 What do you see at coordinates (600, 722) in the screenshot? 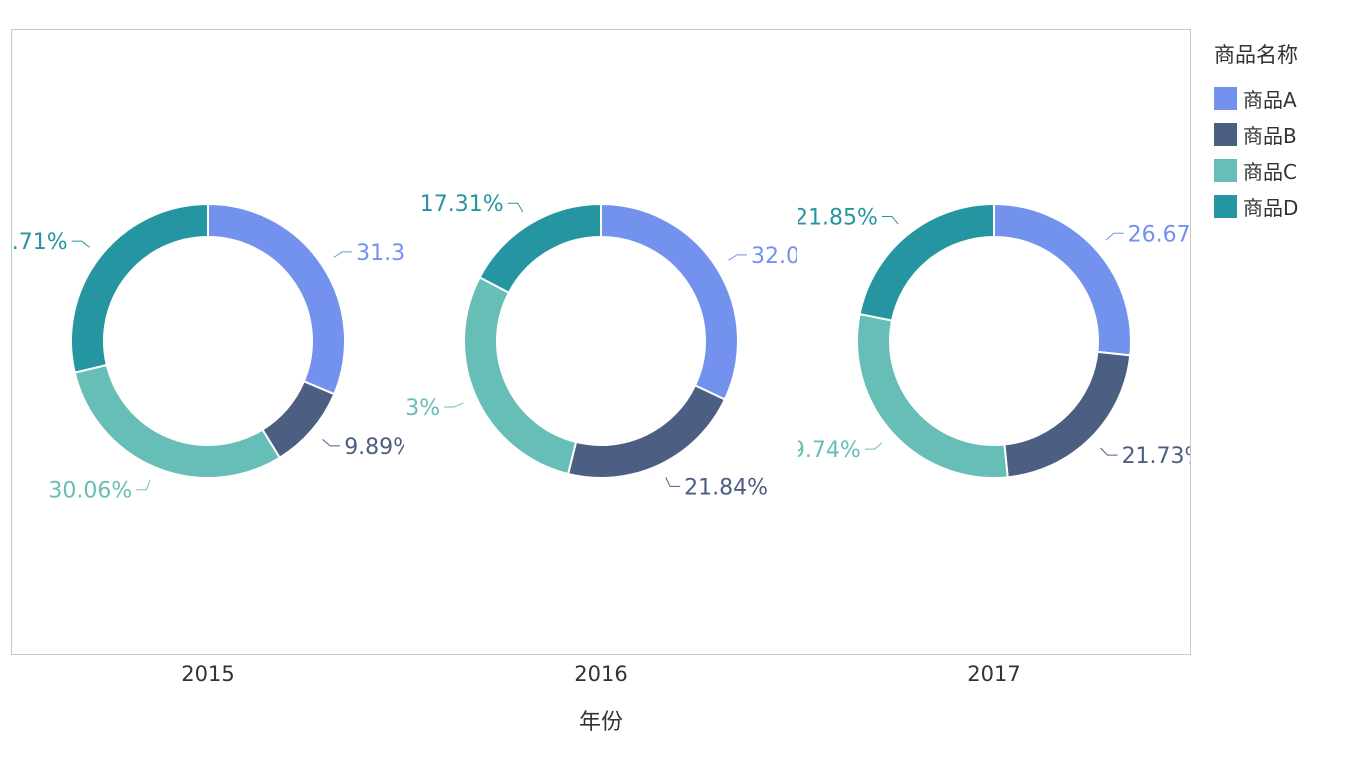
I see `x-axis-title: 年份` at bounding box center [600, 722].